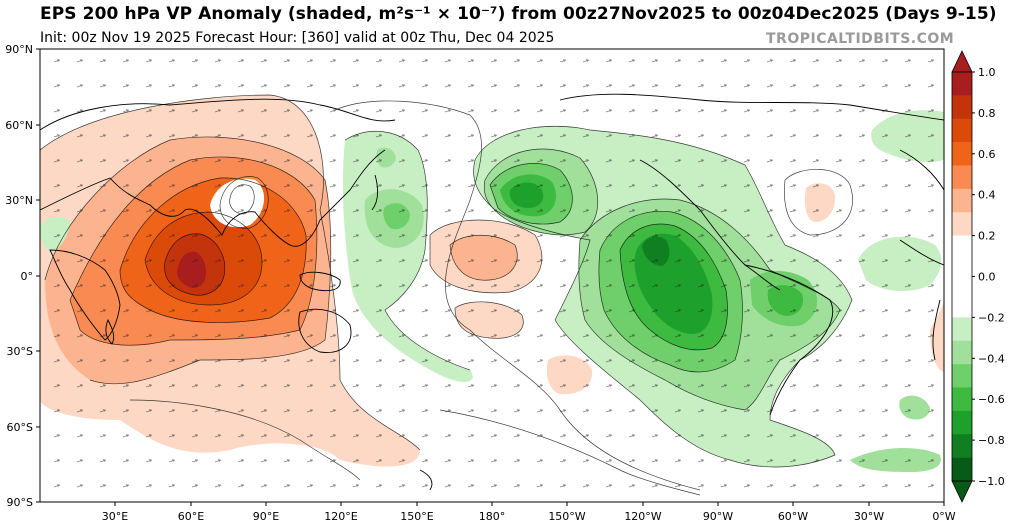 The height and width of the screenshot is (527, 1024). I want to click on lon-label-90w: 90°W, so click(718, 516).